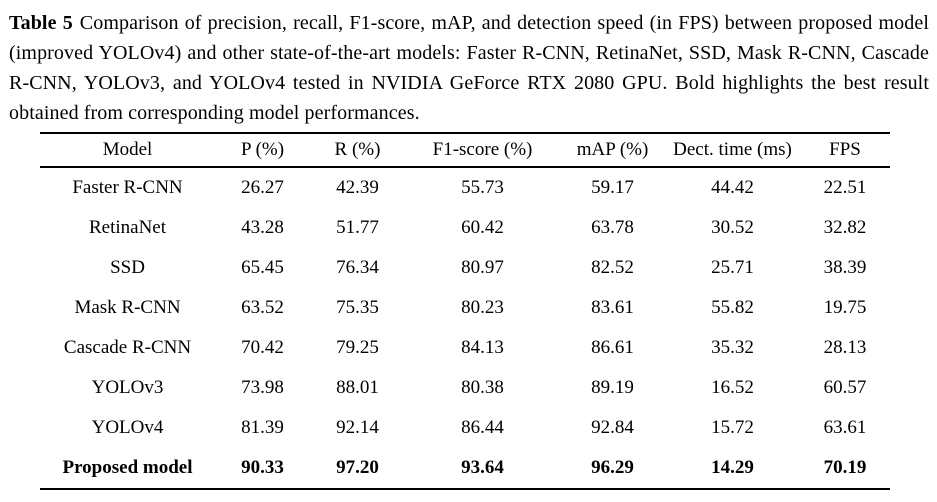  I want to click on metric-value-cell: 73.98, so click(262, 387).